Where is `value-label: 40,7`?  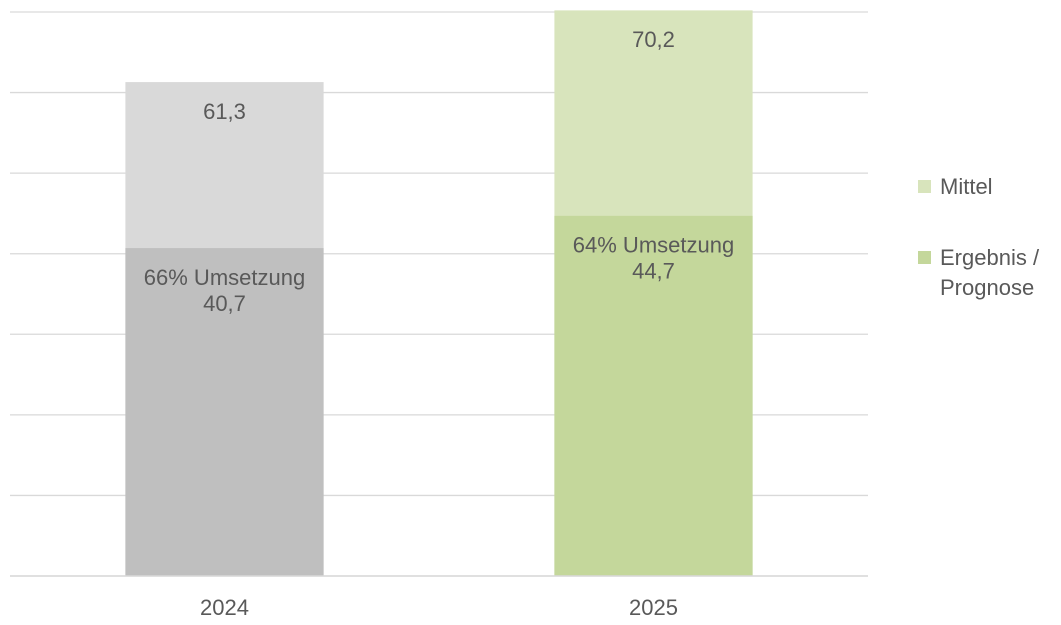
value-label: 40,7 is located at coordinates (224, 303).